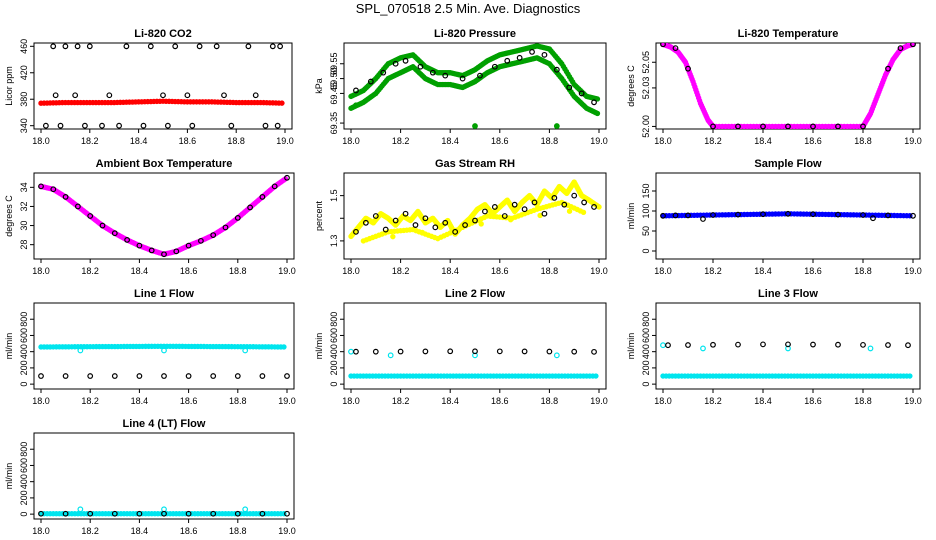 Image resolution: width=936 pixels, height=540 pixels. Describe the element at coordinates (334, 63) in the screenshot. I see `y-tick-label: 69.55` at that location.